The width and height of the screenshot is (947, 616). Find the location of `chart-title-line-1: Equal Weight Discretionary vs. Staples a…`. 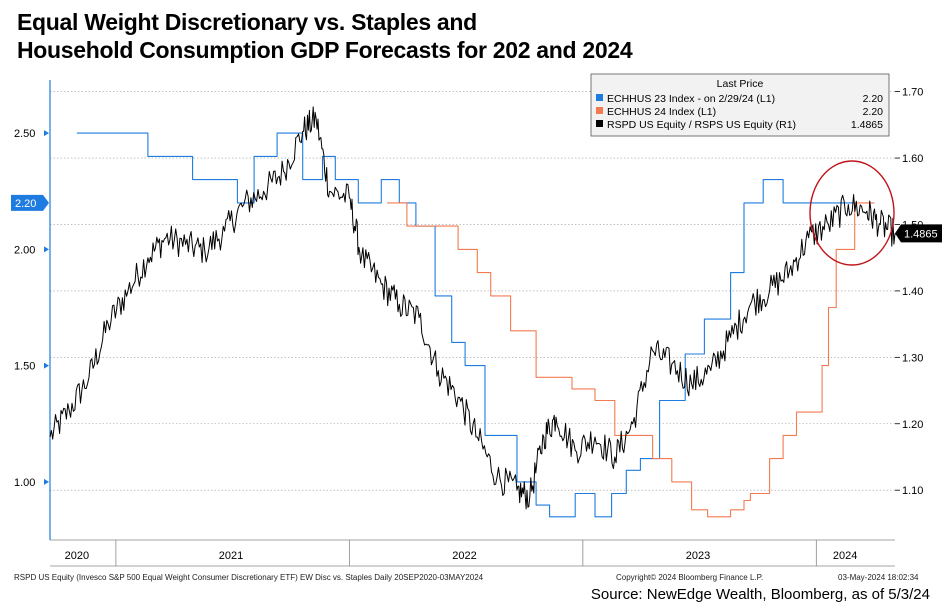

chart-title-line-1: Equal Weight Discretionary vs. Staples a… is located at coordinates (247, 22).